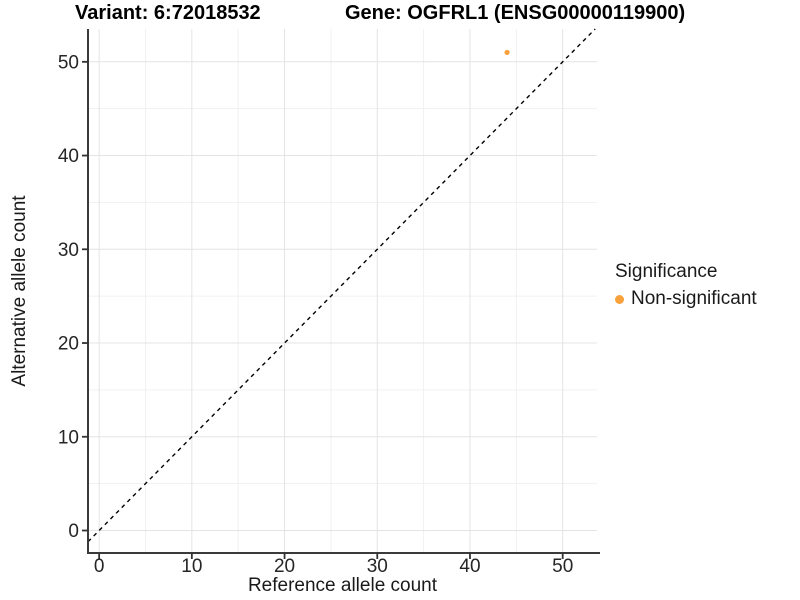 This screenshot has height=600, width=800. I want to click on y-tick-label: 10, so click(68, 437).